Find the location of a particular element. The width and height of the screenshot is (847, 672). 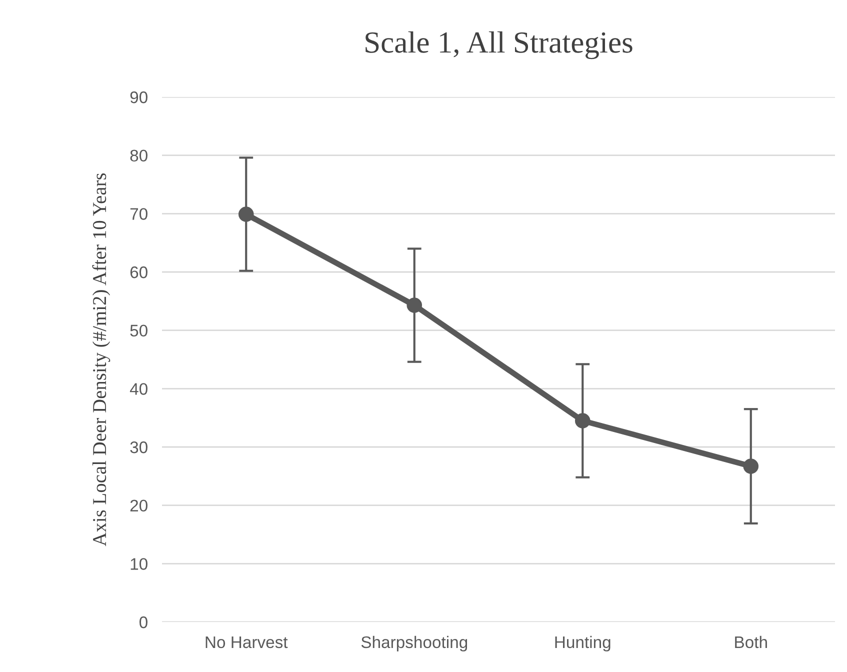

y-tick-label: 40 is located at coordinates (139, 389).